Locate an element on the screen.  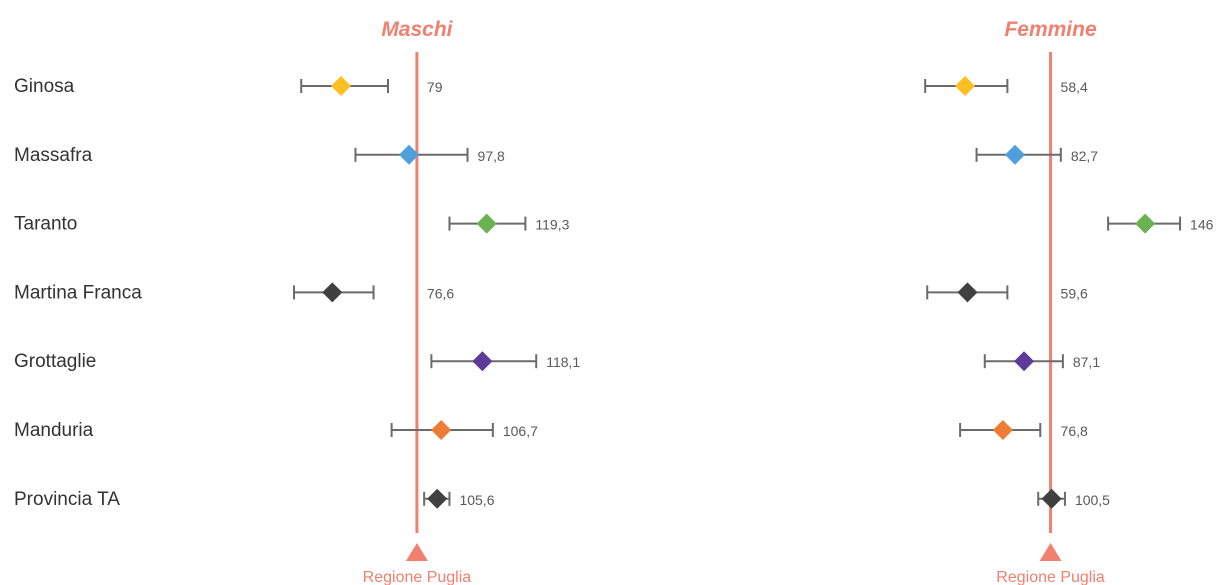
value-label-0-5: 106,7 is located at coordinates (520, 431).